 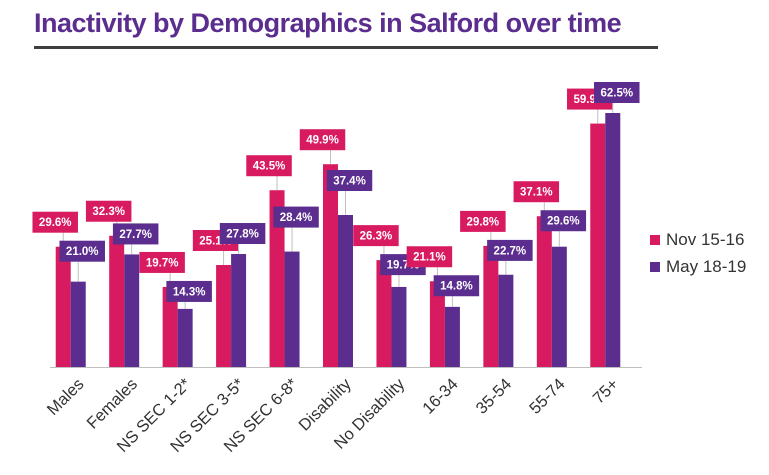 What do you see at coordinates (547, 396) in the screenshot?
I see `x-tick-label-9: 55-74` at bounding box center [547, 396].